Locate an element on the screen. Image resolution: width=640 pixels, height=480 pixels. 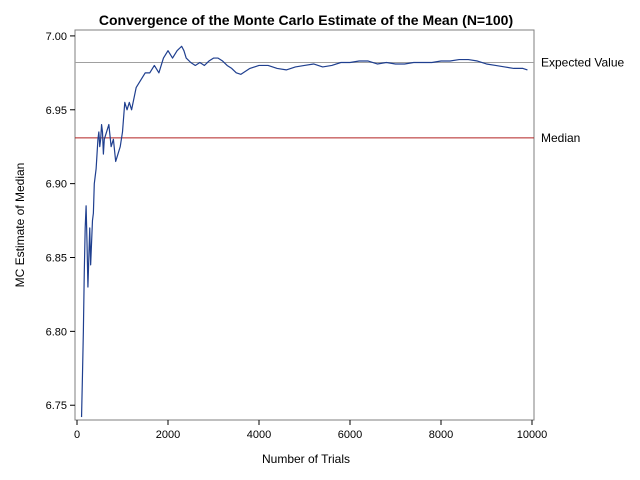
y-tick-label: 6.80 is located at coordinates (56, 332).